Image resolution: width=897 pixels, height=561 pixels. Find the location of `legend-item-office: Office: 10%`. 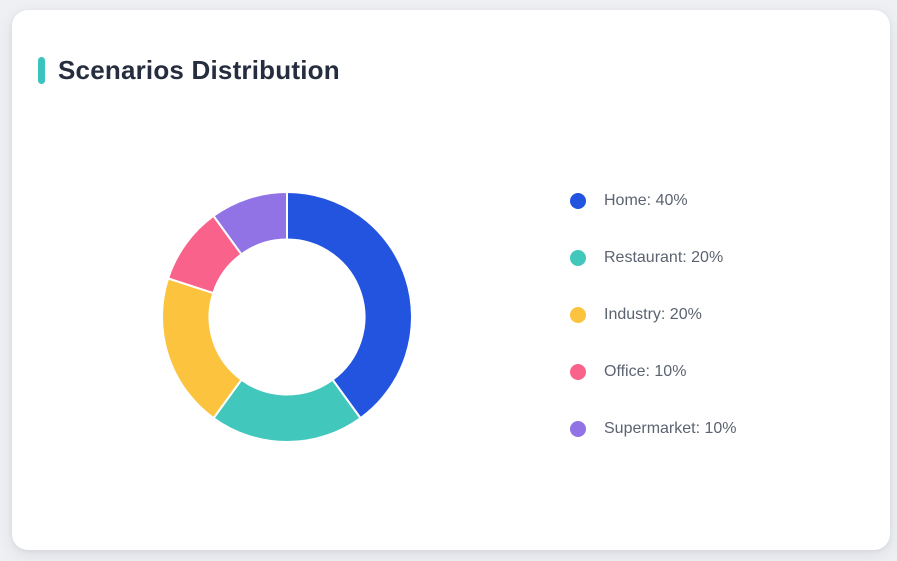

legend-item-office: Office: 10% is located at coordinates (653, 372).